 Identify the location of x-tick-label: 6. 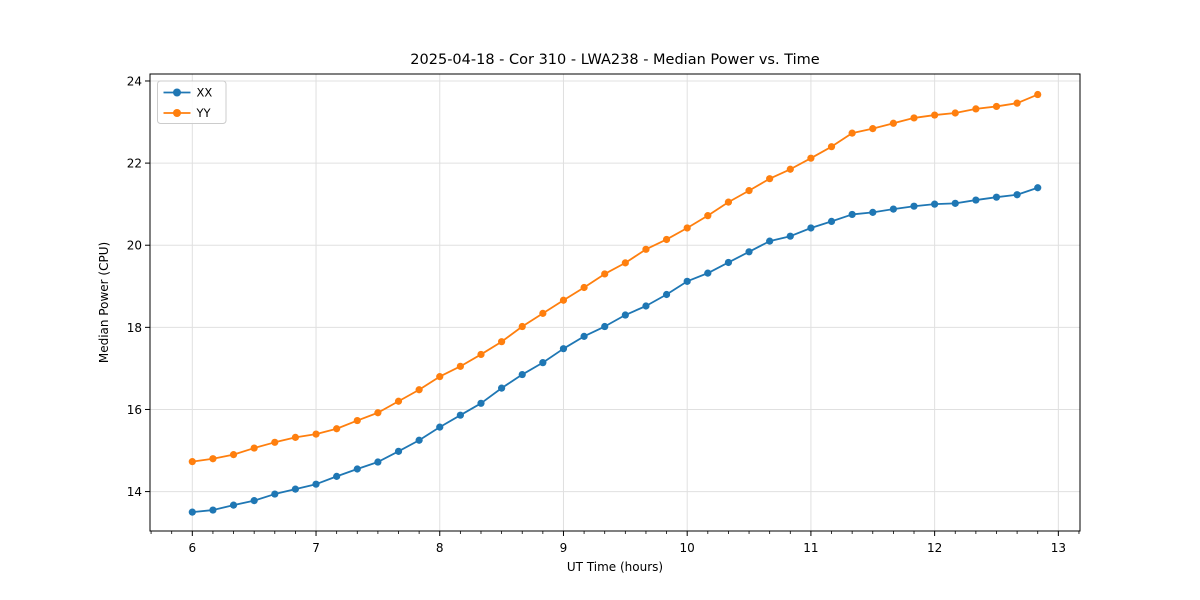
(192, 548).